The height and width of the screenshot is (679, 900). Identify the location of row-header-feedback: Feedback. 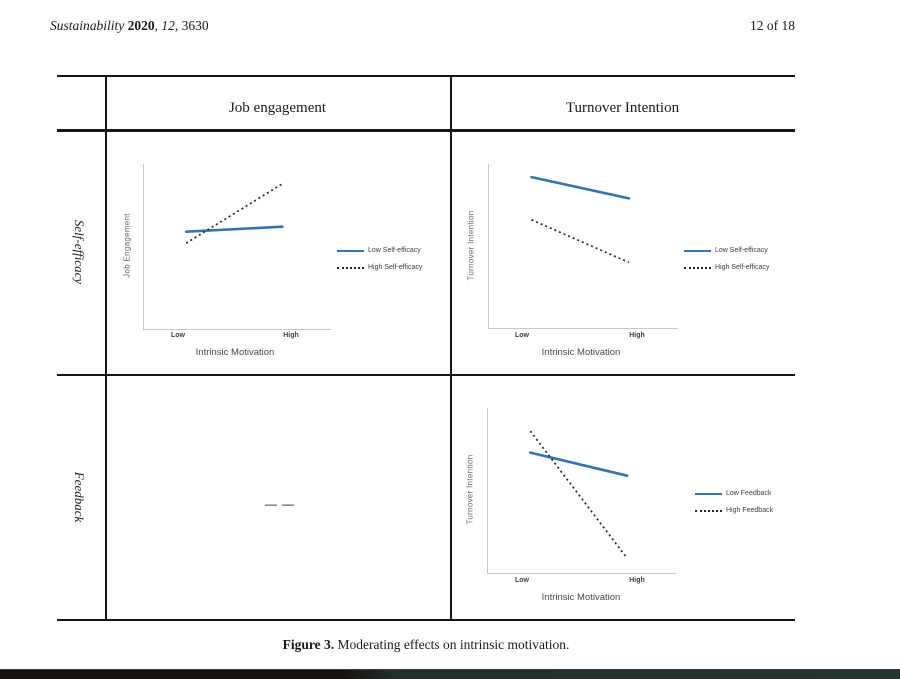
(79, 497).